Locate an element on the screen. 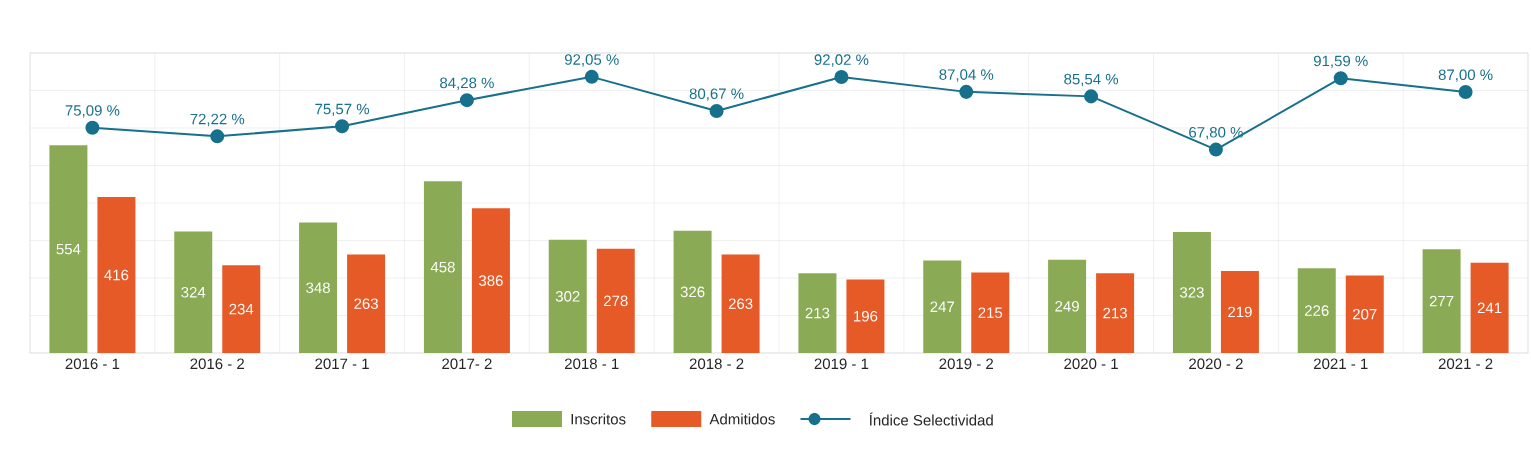 Image resolution: width=1531 pixels, height=457 pixels. x-tick-label: 2019 - 1 is located at coordinates (841, 364).